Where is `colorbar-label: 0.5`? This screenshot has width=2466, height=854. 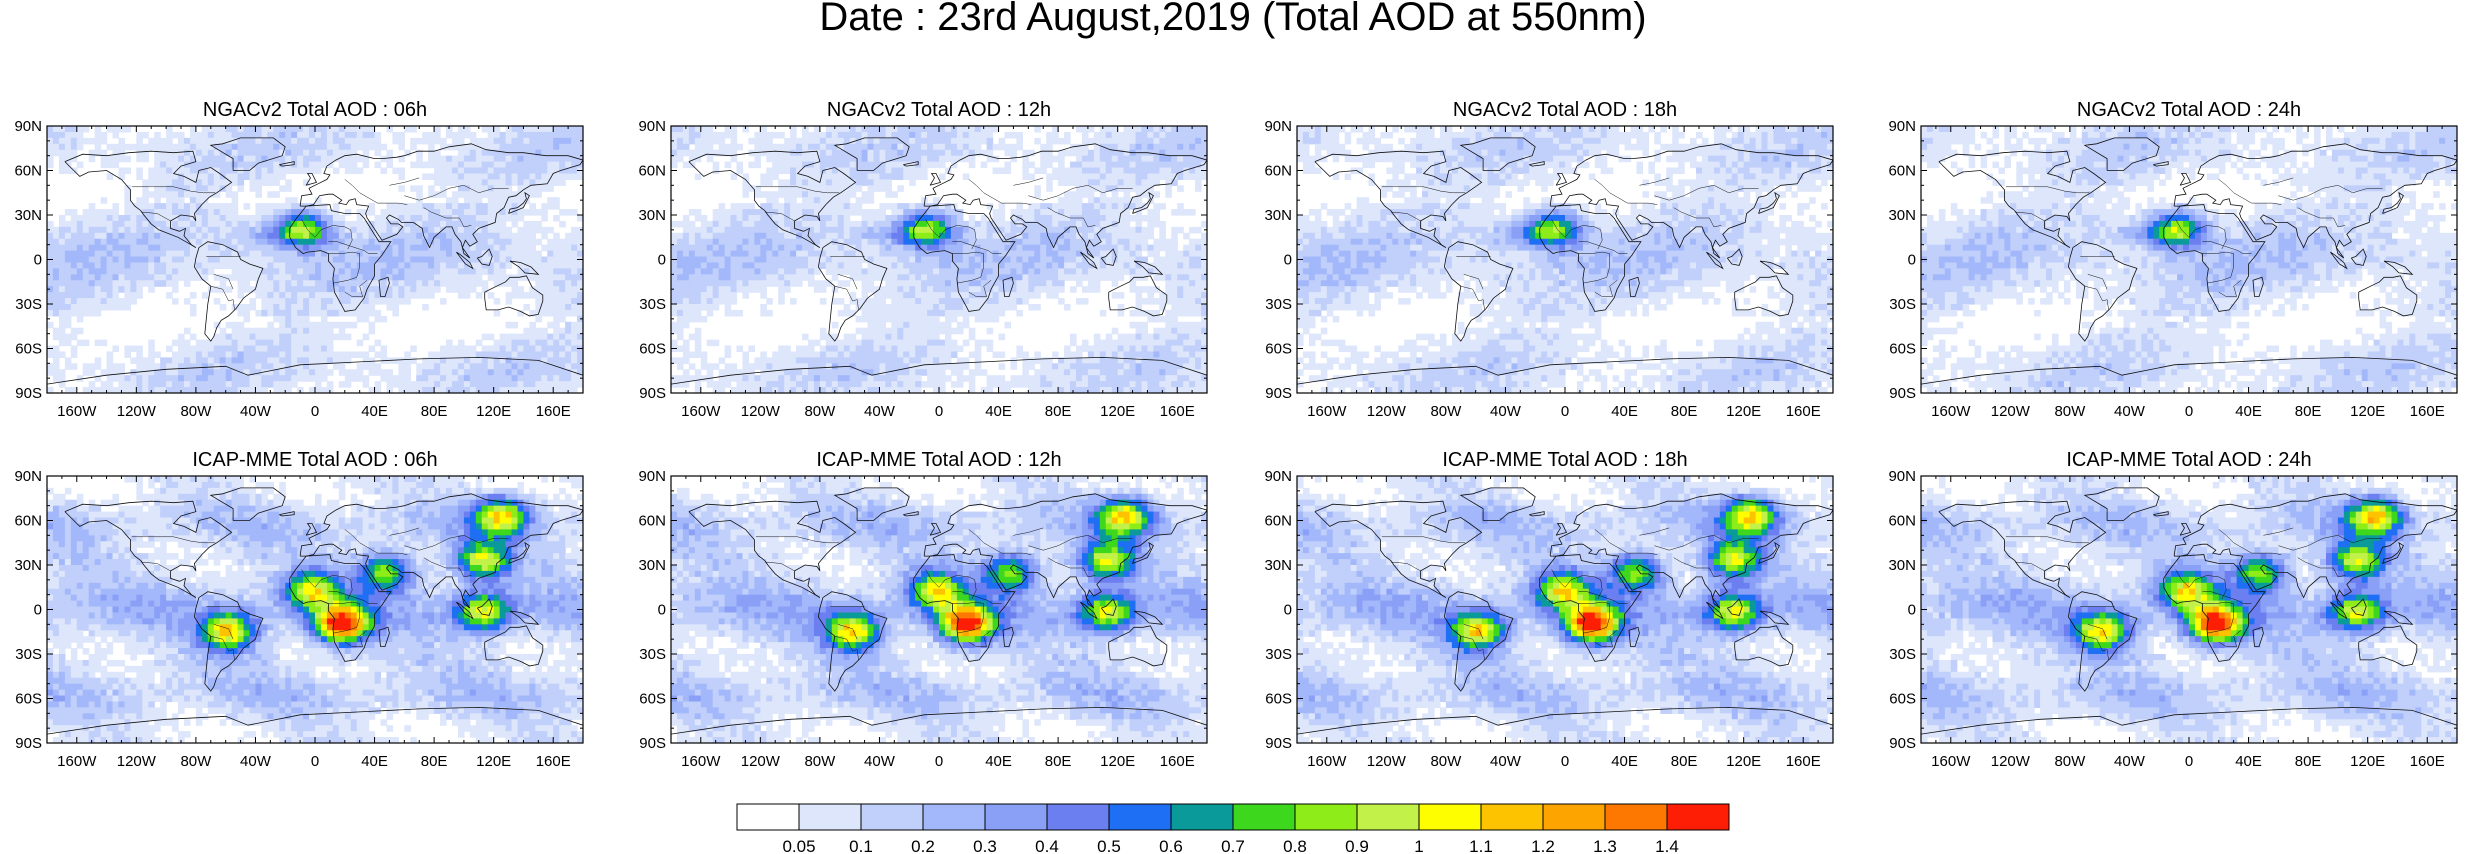
colorbar-label: 0.5 is located at coordinates (1109, 845).